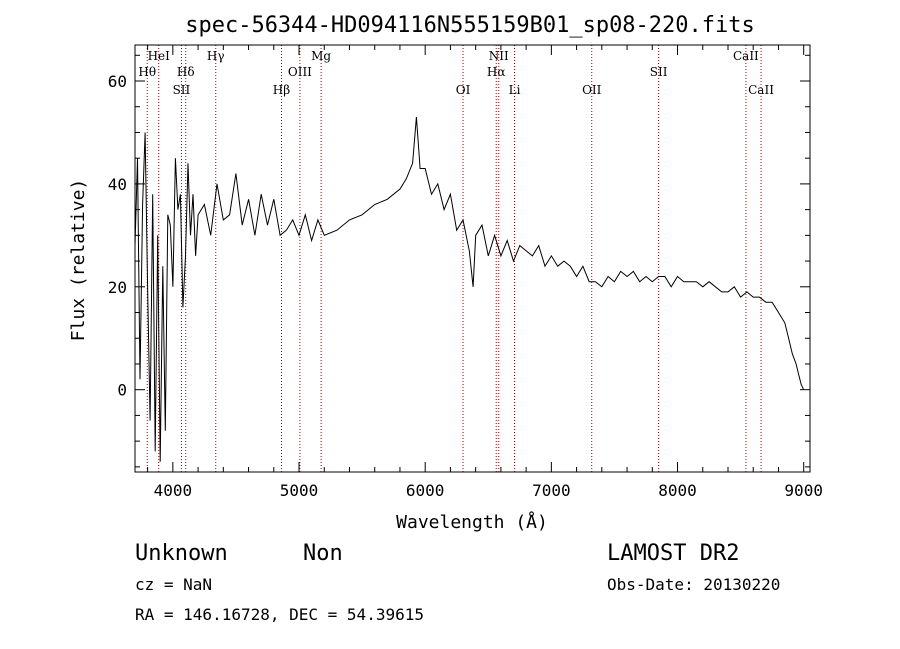  I want to click on y-tick-label: 20, so click(117, 287).